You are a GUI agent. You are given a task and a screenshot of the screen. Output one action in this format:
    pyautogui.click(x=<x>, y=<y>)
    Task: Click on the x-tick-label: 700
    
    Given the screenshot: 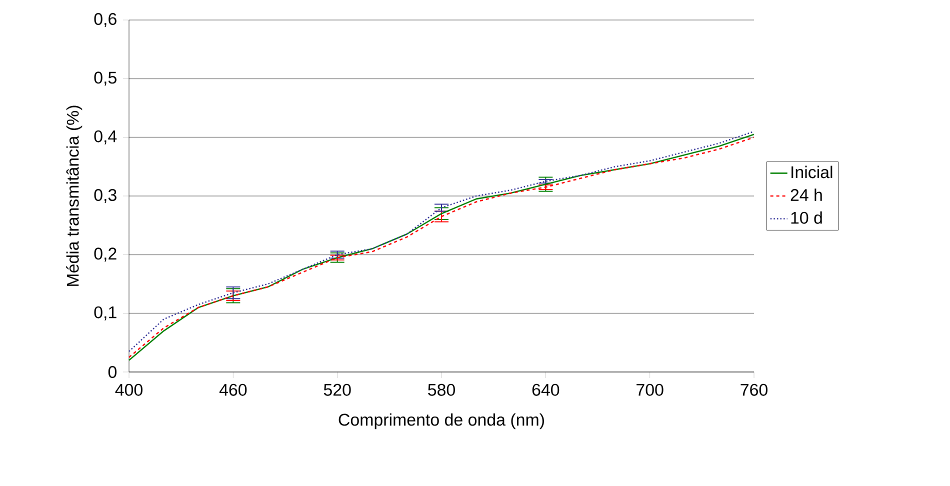 What is the action you would take?
    pyautogui.click(x=650, y=390)
    